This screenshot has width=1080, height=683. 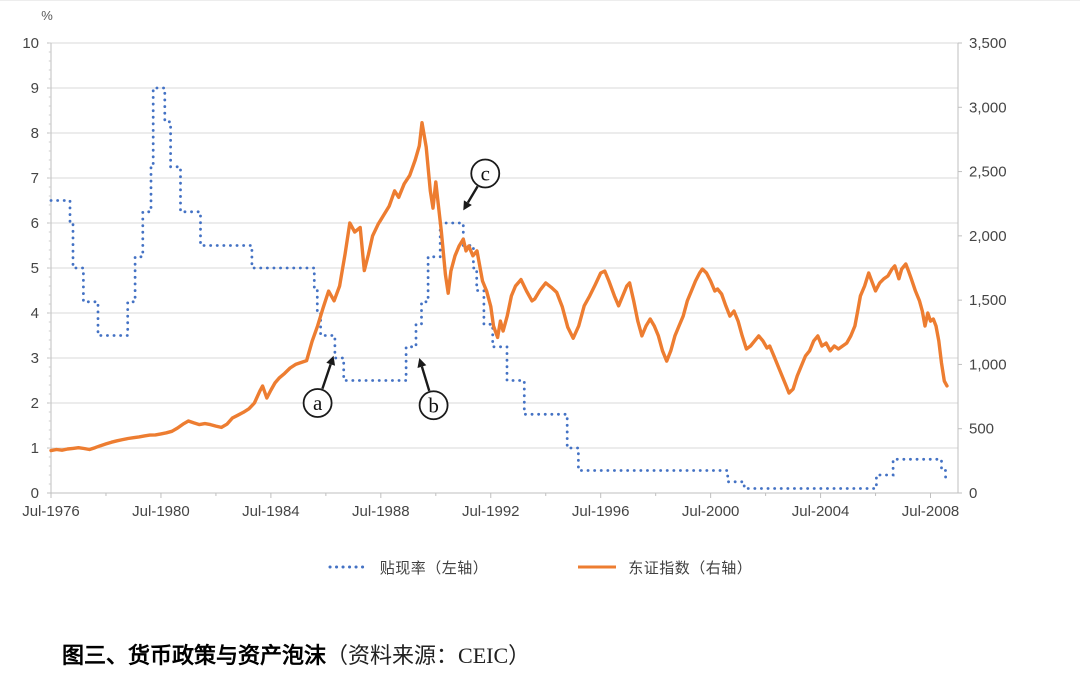 I want to click on figure-caption: 图三、货币政策与资产泡沫（资料来源：CEIC）, so click(x=542, y=654).